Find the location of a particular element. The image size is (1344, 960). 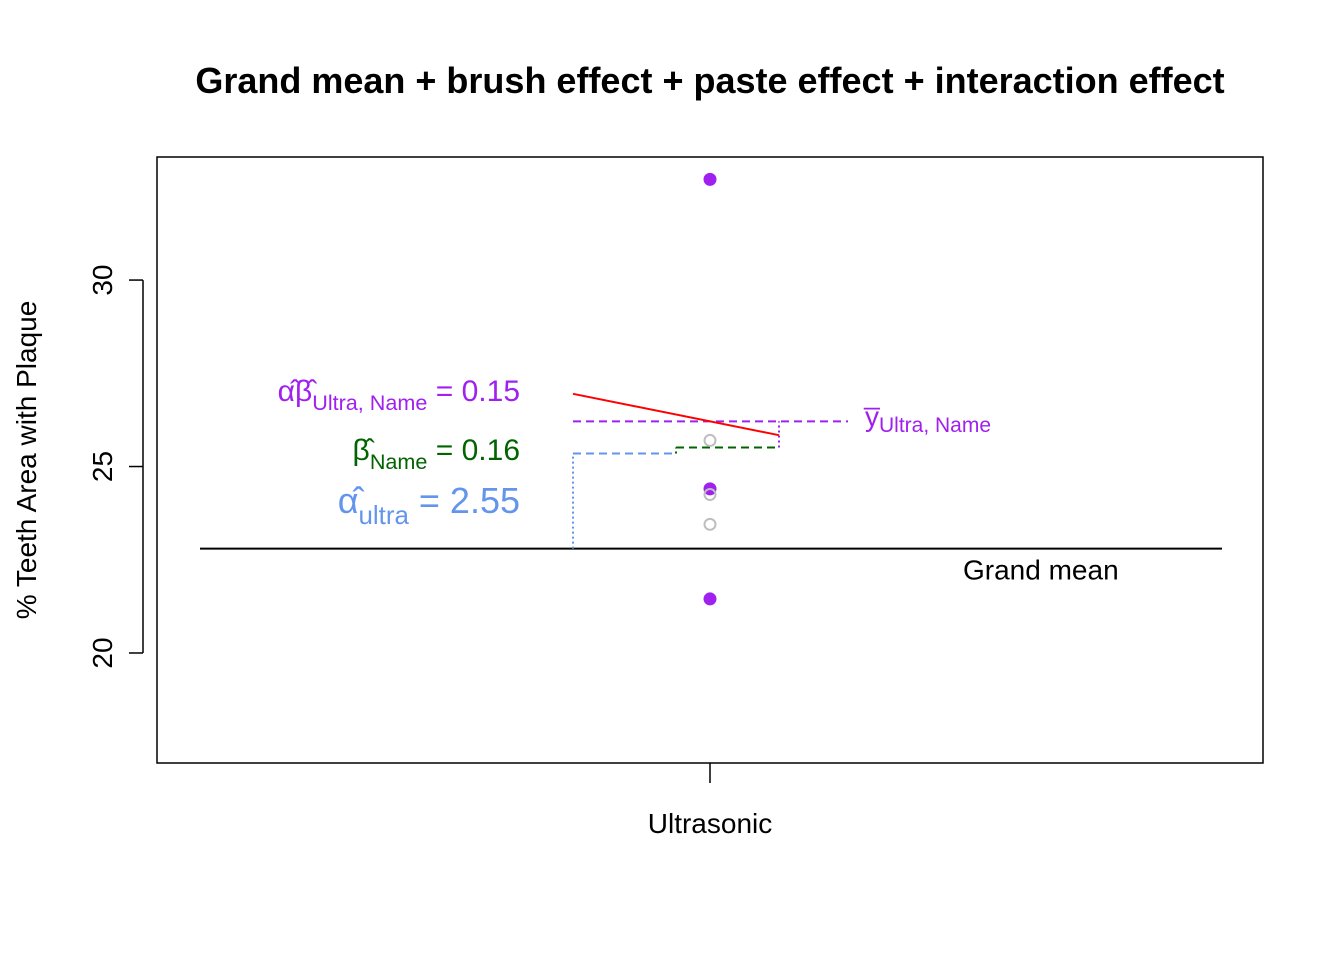

interaction-annotation: α̂β̂Ultra, Name = 0.15 is located at coordinates (399, 395).